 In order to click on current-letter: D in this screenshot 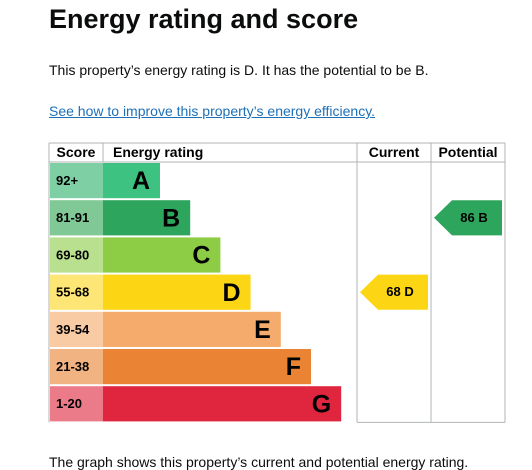, I will do `click(408, 292)`.